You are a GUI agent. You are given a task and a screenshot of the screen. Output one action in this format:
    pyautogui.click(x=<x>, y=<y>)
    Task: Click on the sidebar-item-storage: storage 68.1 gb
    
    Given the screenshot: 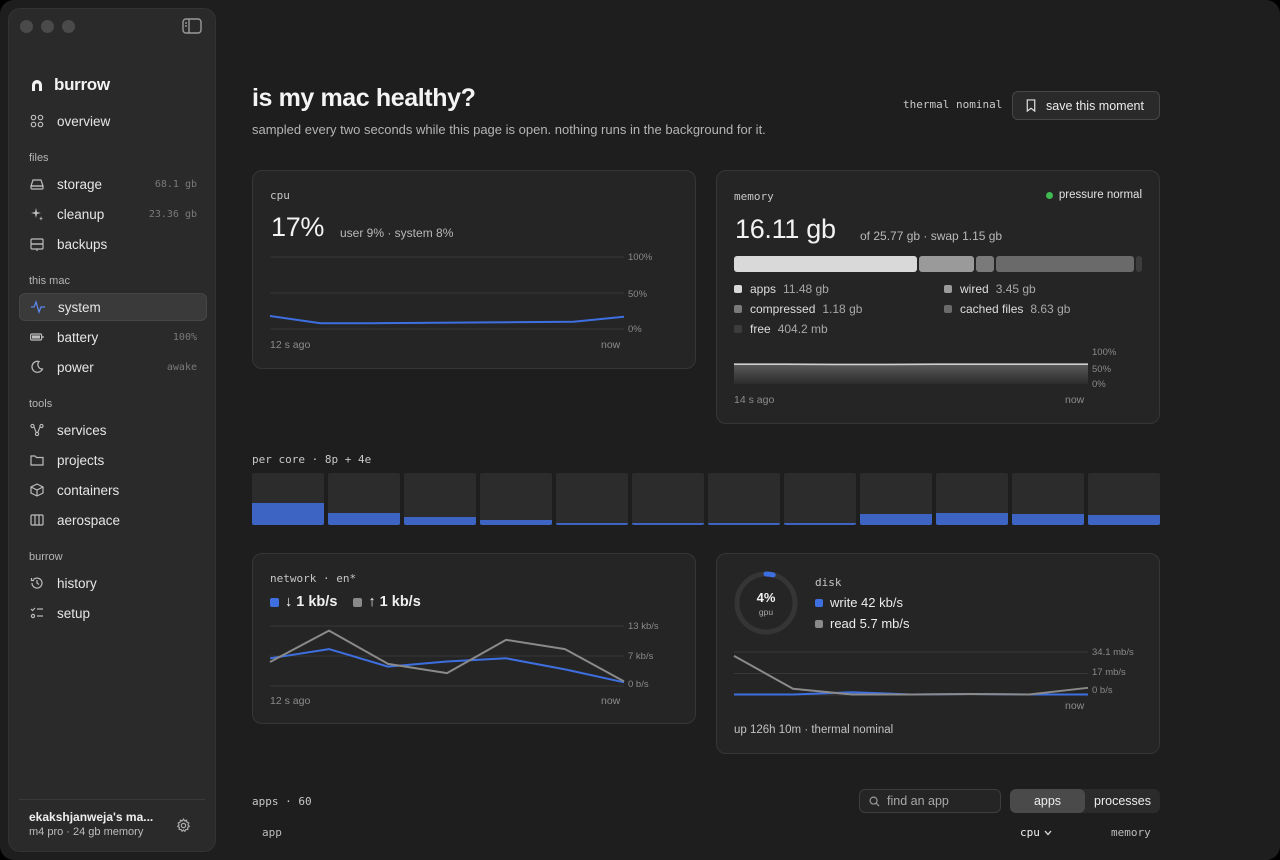 What is the action you would take?
    pyautogui.click(x=113, y=184)
    